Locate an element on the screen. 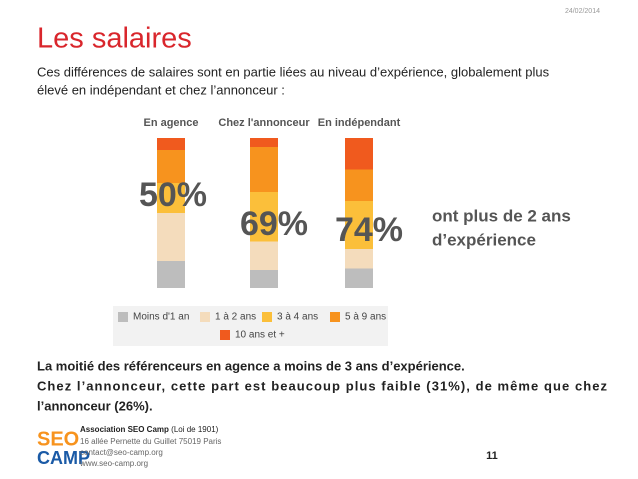 The width and height of the screenshot is (638, 479). footer-line: contact@seo-camp.org is located at coordinates (121, 452).